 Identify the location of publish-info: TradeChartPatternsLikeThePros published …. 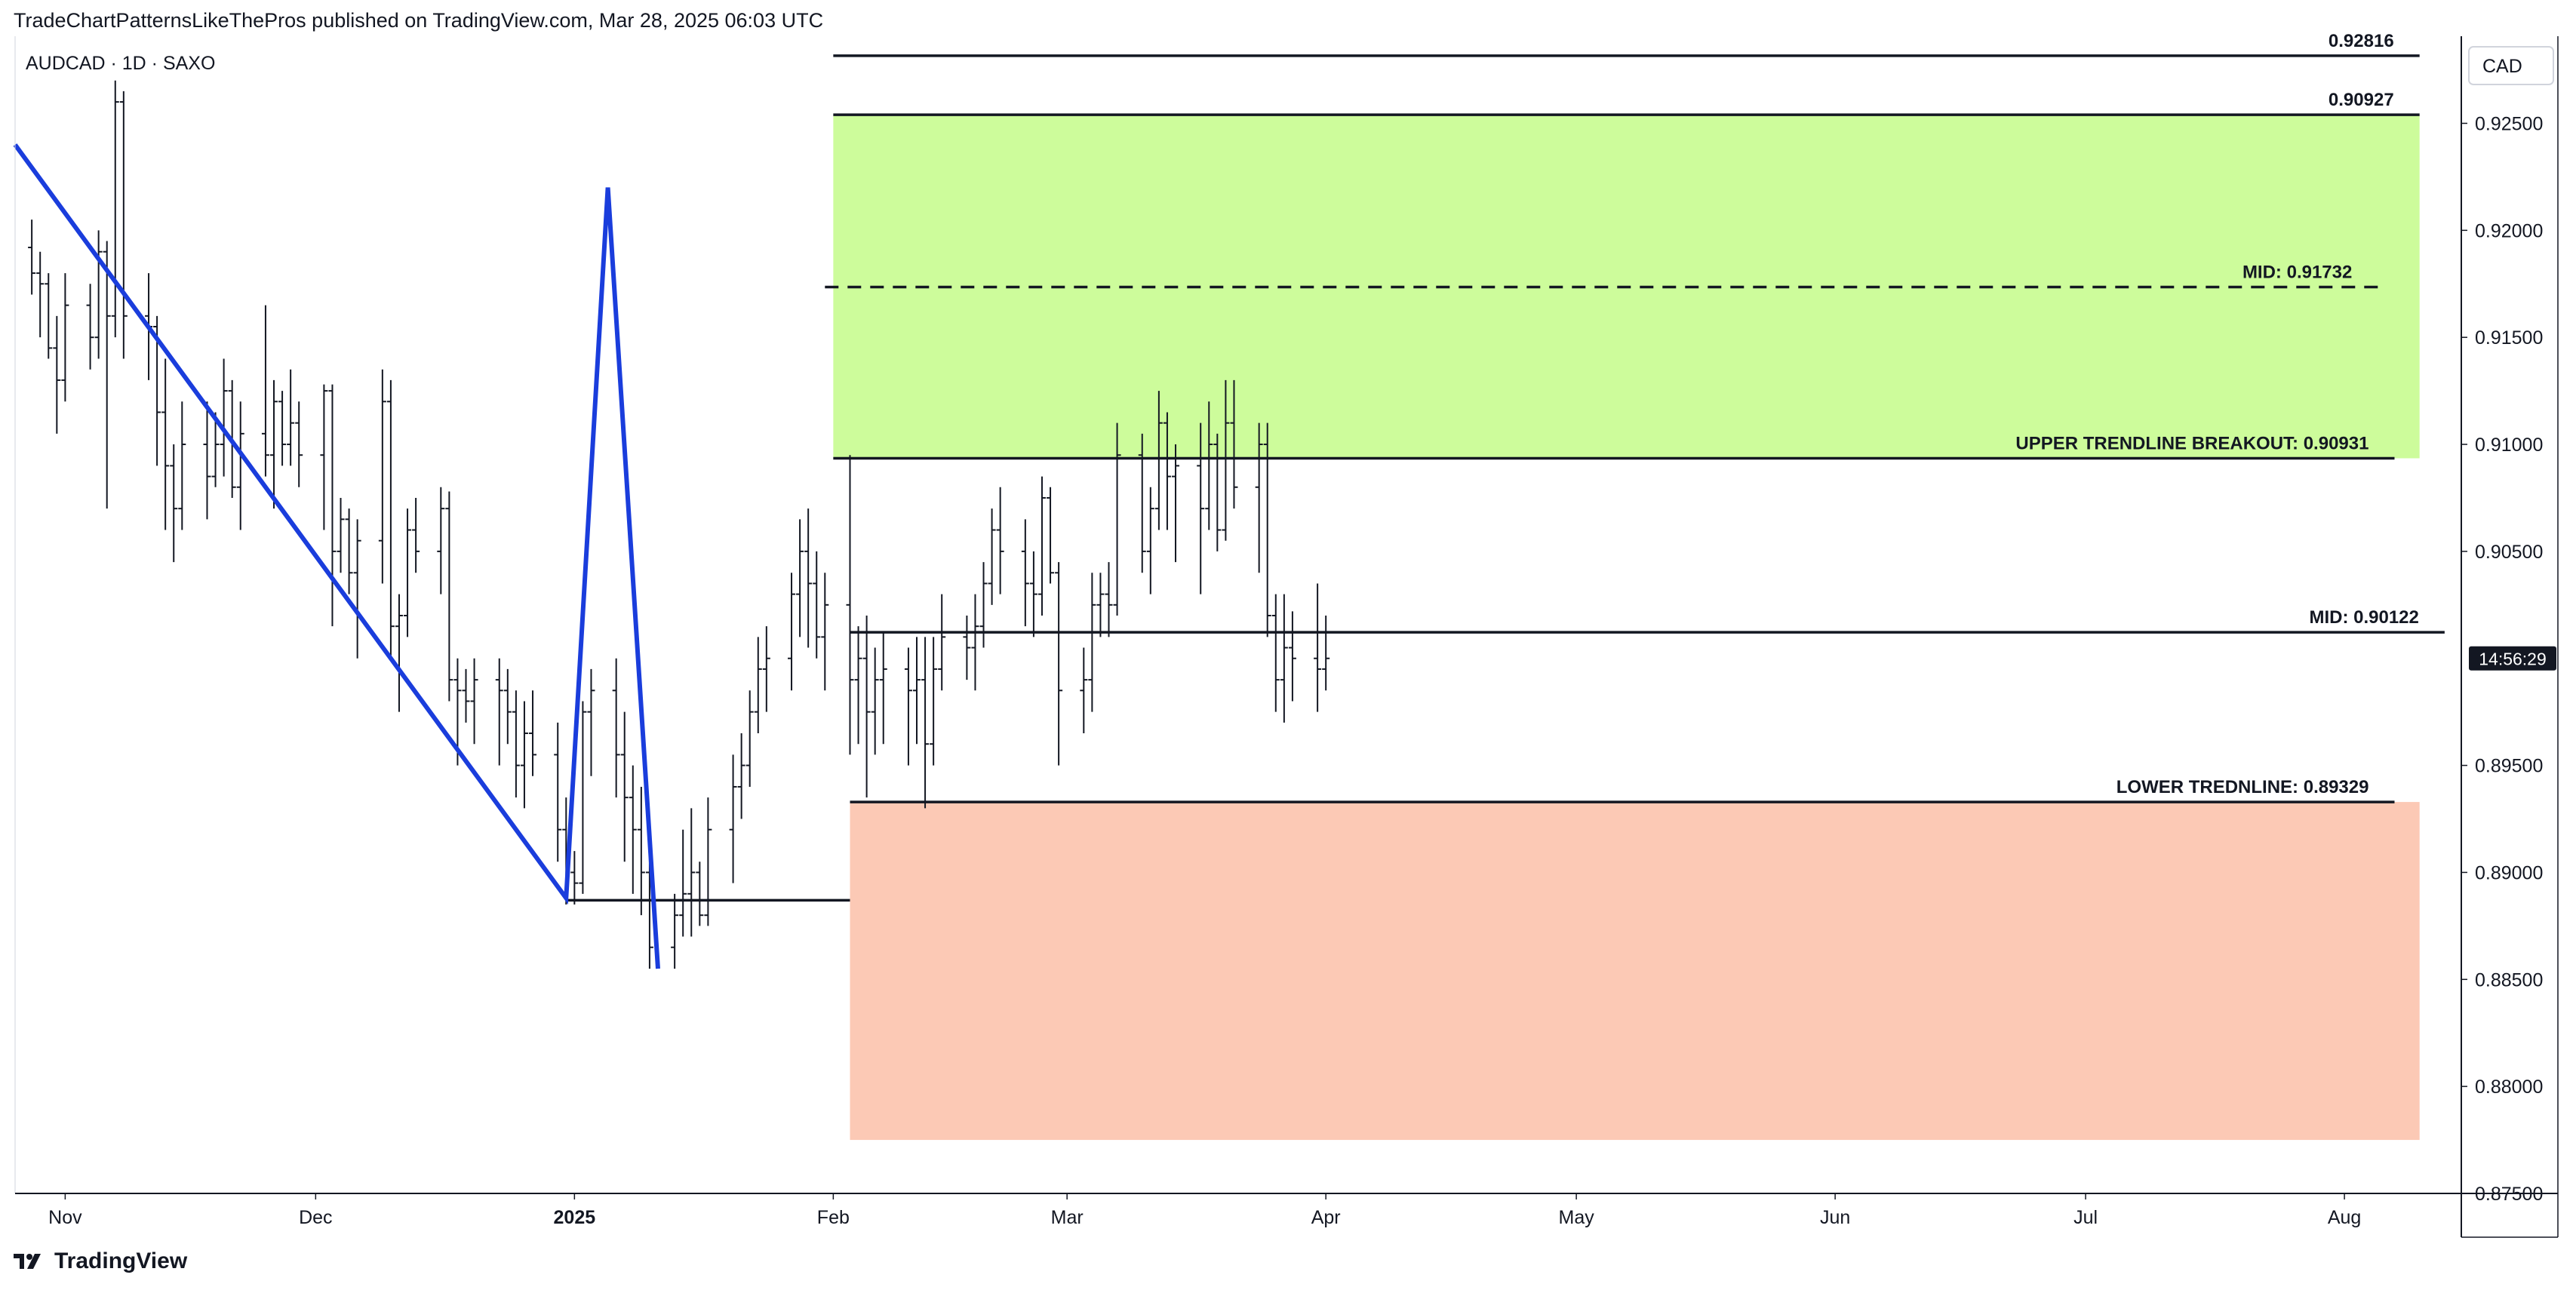
(419, 20).